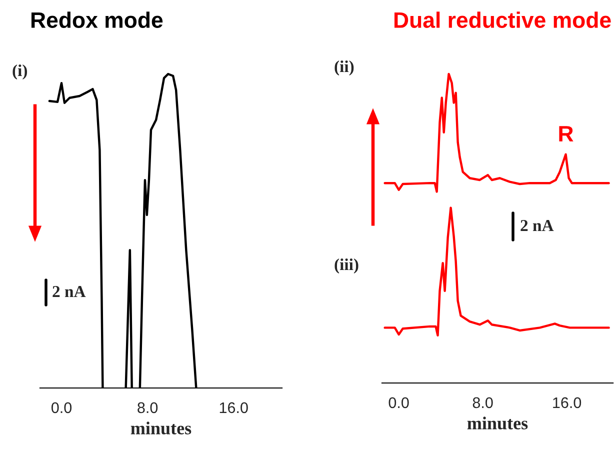 This screenshot has width=614, height=450. Describe the element at coordinates (566, 134) in the screenshot. I see `annotation: R` at that location.